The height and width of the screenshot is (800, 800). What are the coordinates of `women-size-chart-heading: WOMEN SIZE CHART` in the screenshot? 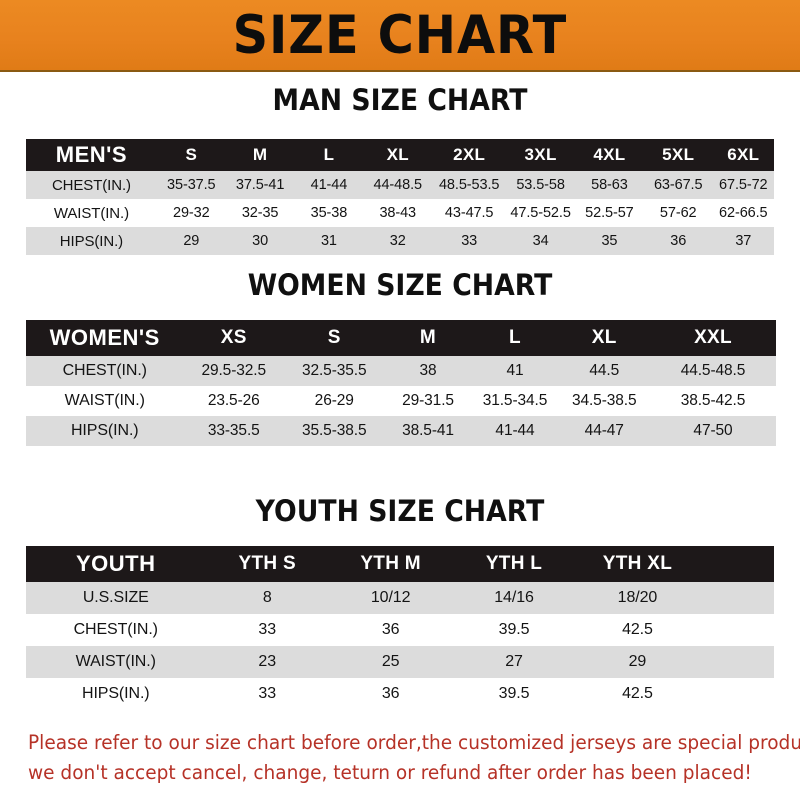 It's located at (400, 285).